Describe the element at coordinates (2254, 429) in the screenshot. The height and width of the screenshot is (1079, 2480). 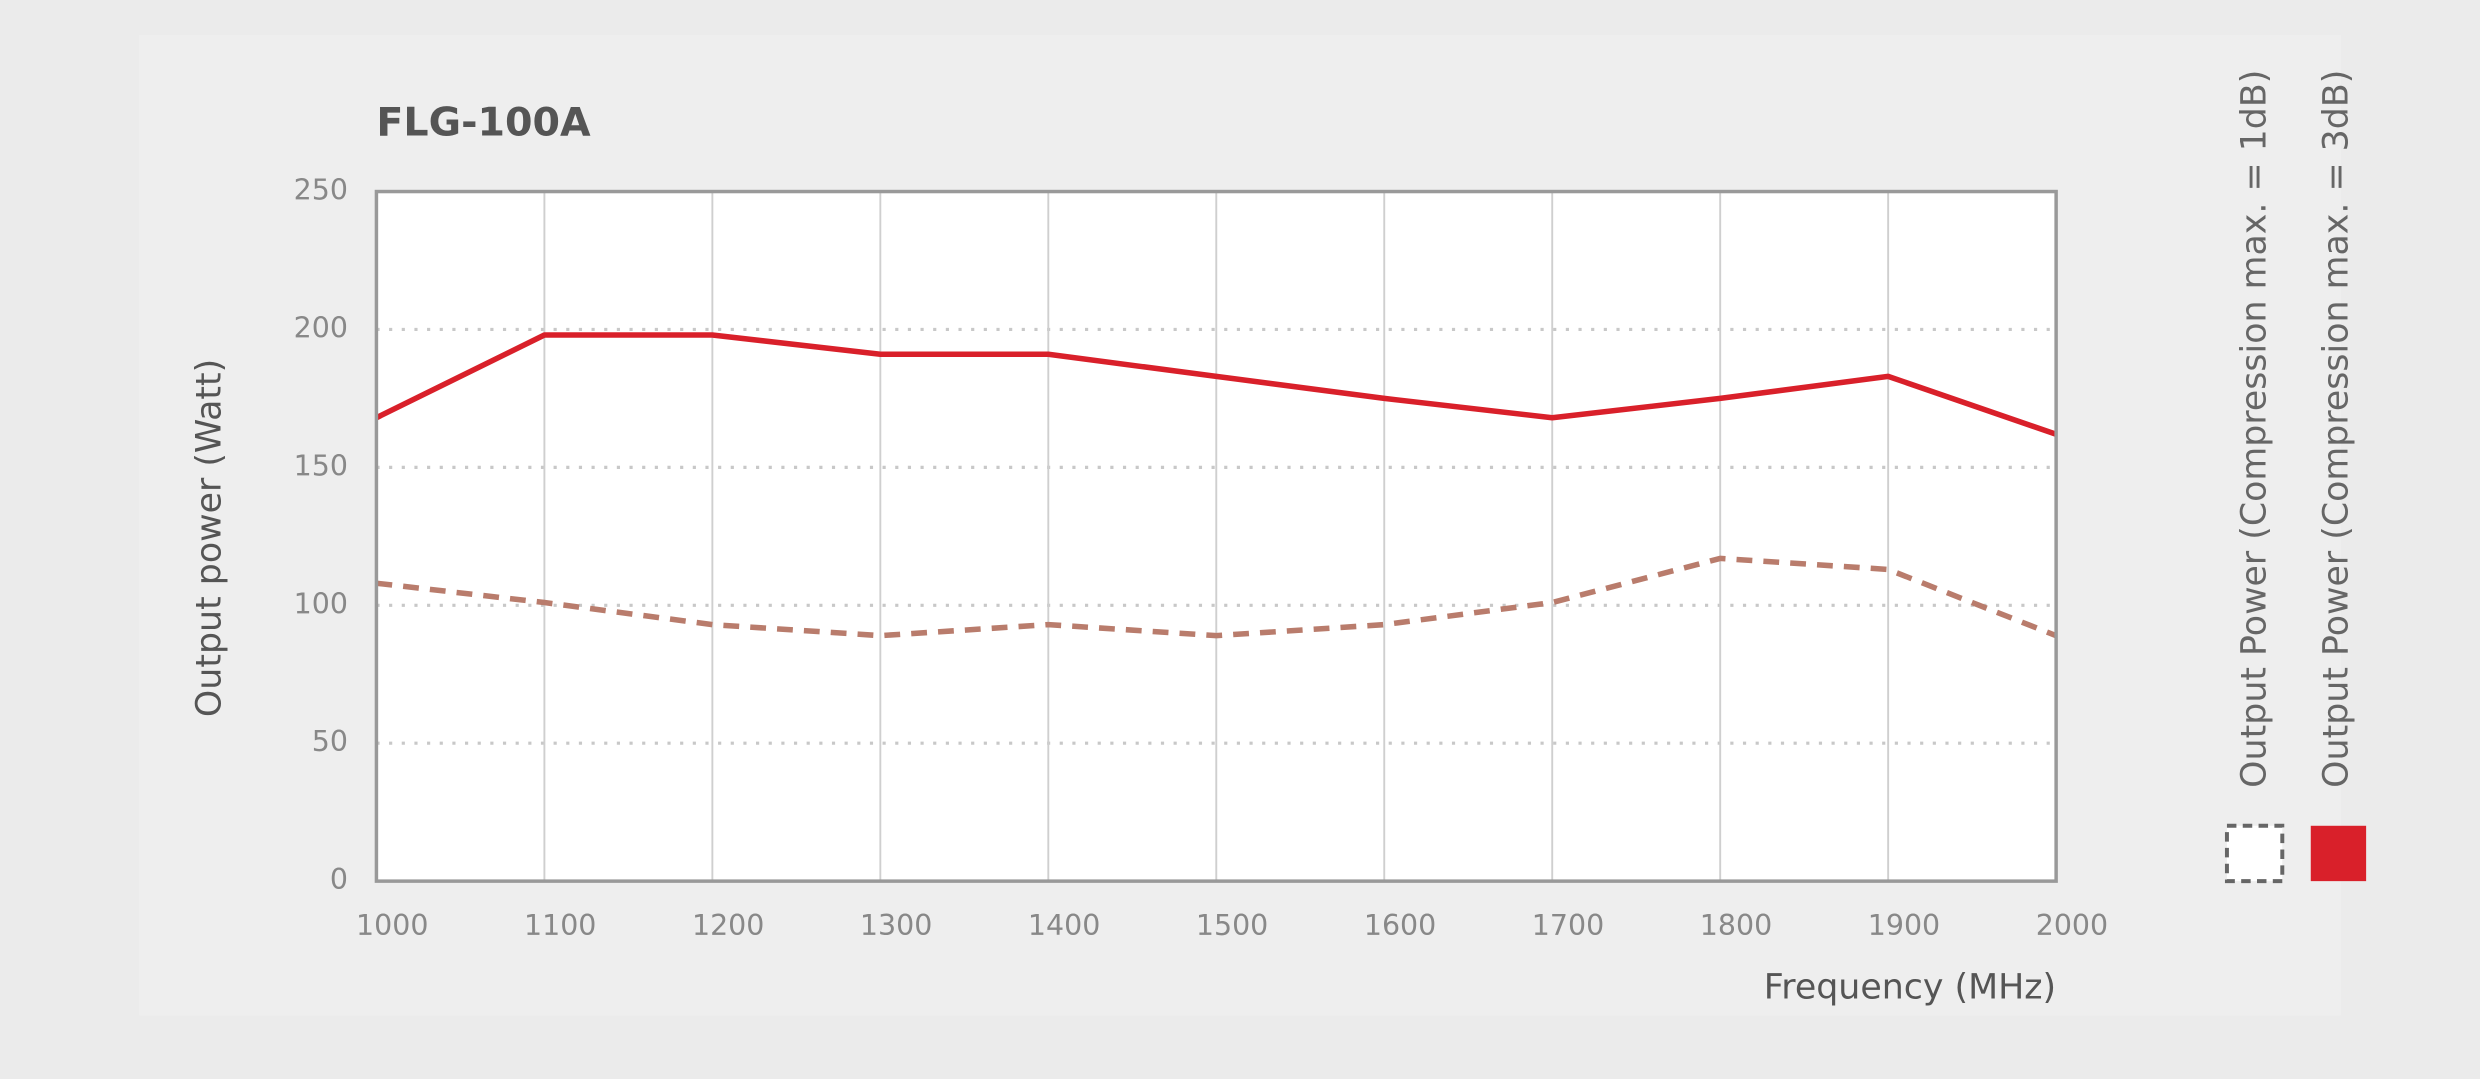
I see `legend-label: Output Power (Compression max. = 1dB)` at that location.